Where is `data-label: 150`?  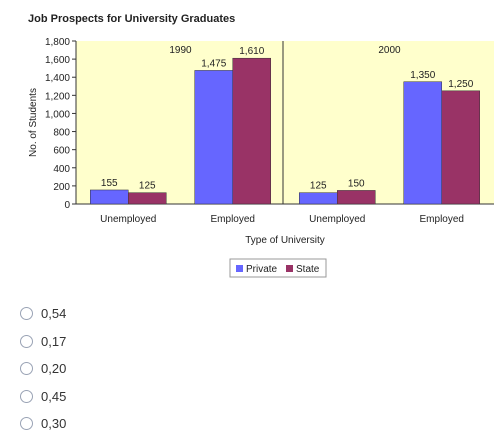
data-label: 150 is located at coordinates (356, 183).